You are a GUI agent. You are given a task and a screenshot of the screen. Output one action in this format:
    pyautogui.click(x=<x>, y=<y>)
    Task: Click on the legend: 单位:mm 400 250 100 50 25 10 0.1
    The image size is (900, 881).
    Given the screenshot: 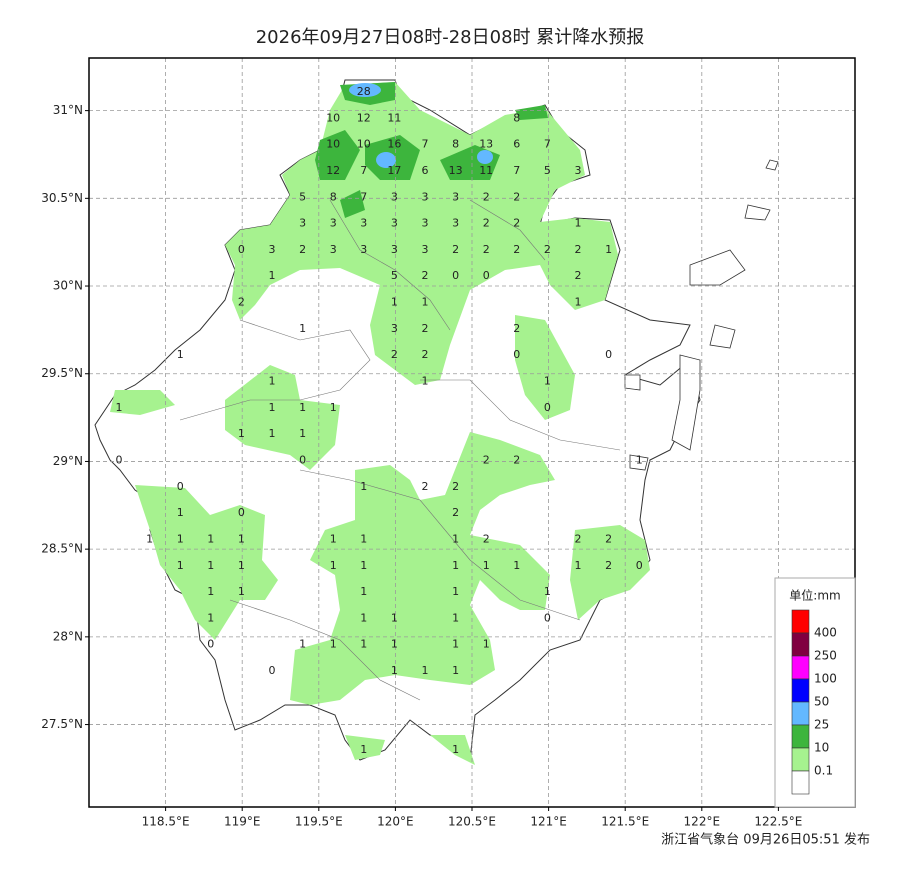 What is the action you would take?
    pyautogui.click(x=815, y=692)
    